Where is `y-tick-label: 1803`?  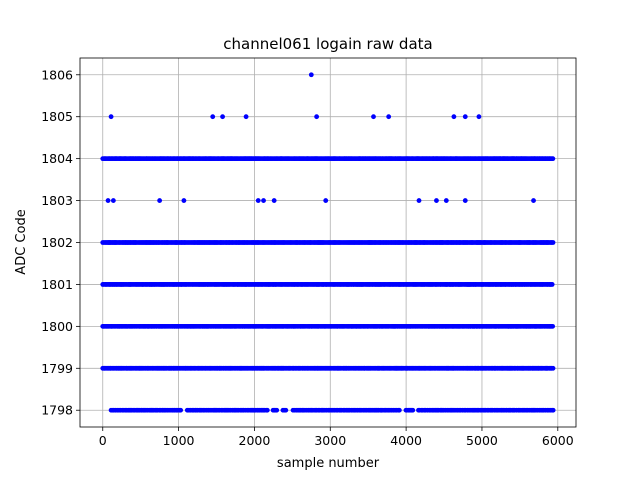
y-tick-label: 1803 is located at coordinates (57, 200).